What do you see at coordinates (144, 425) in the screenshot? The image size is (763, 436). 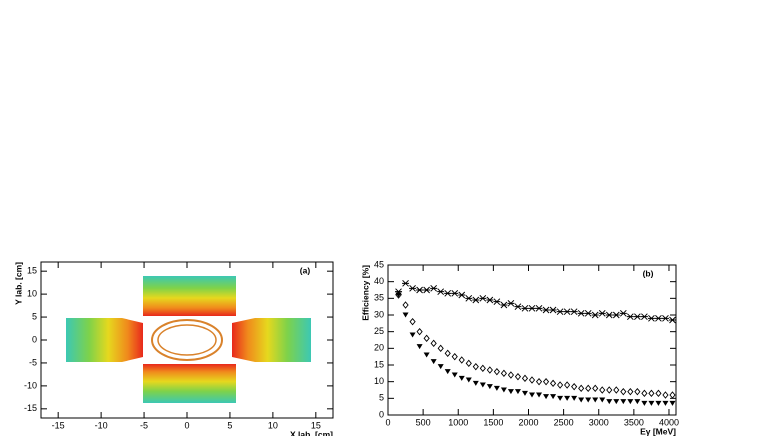 I see `x-tick-label: -5` at bounding box center [144, 425].